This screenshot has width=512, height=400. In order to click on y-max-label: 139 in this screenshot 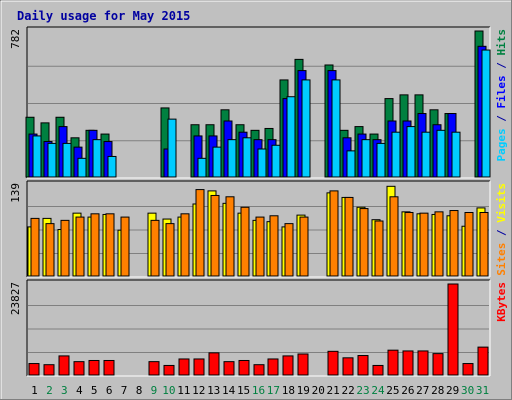, I will do `click(15, 193)`.